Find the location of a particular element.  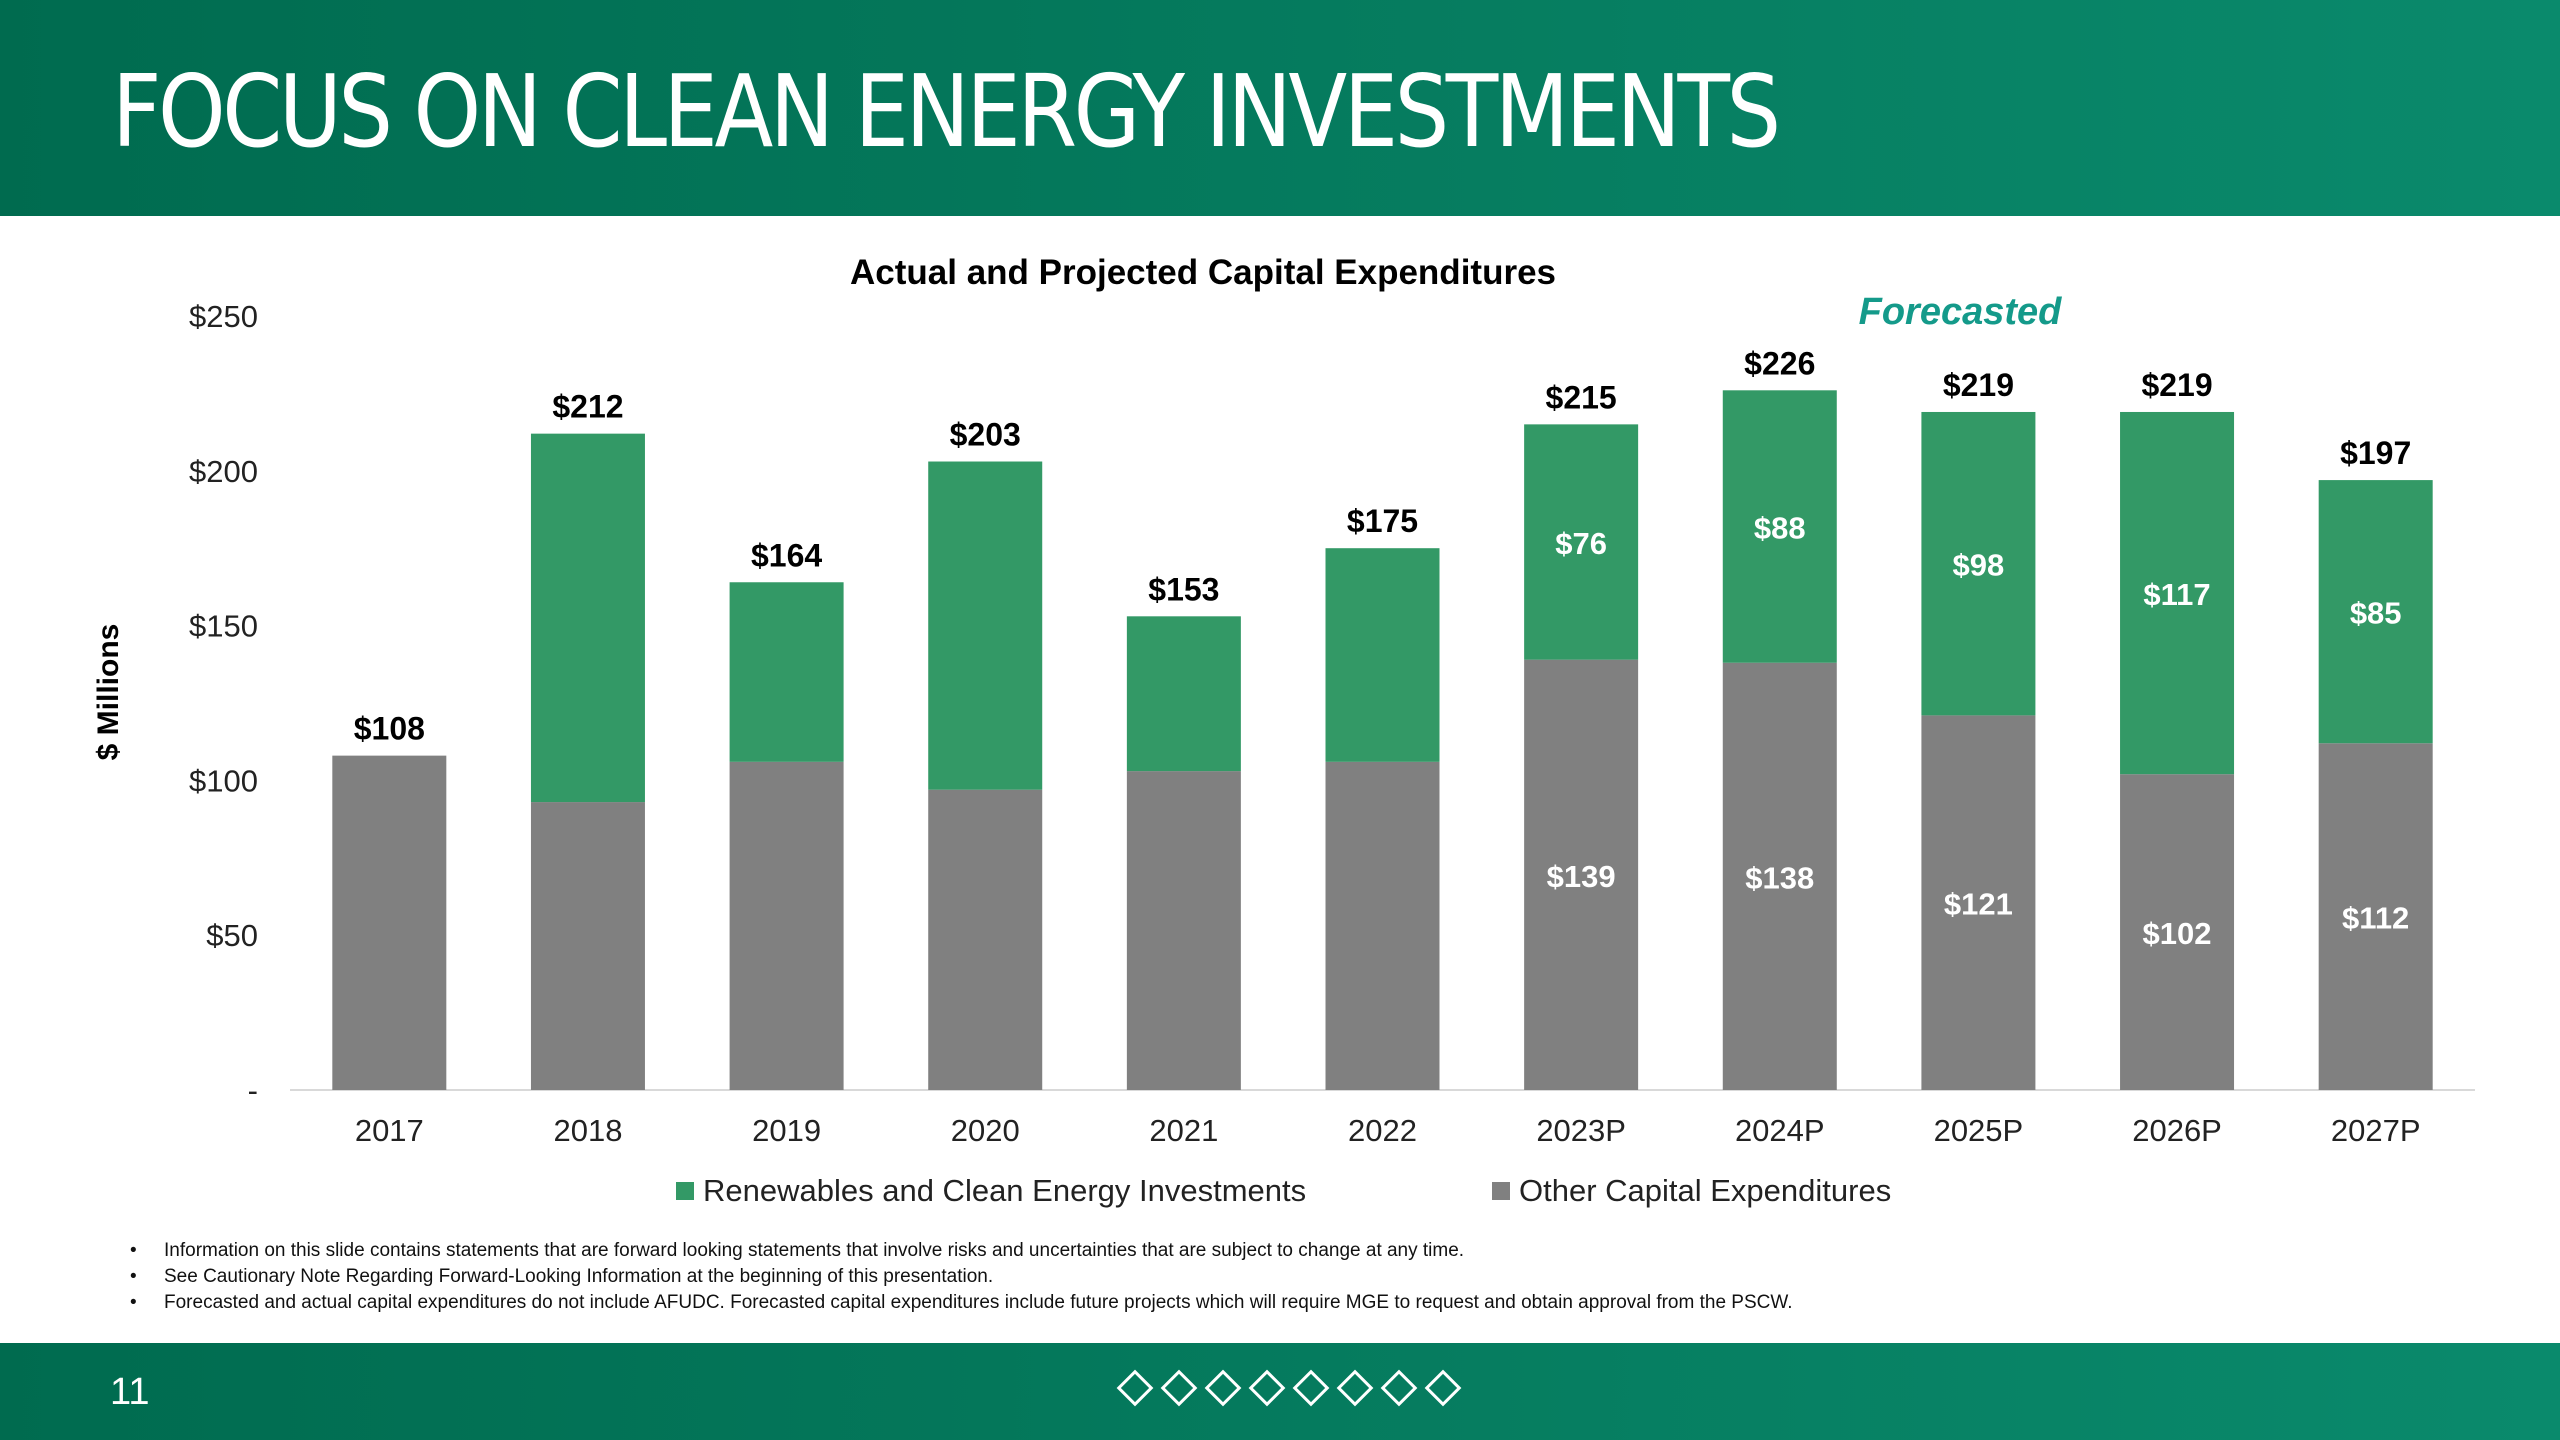

data-label-total: $203 is located at coordinates (985, 435).